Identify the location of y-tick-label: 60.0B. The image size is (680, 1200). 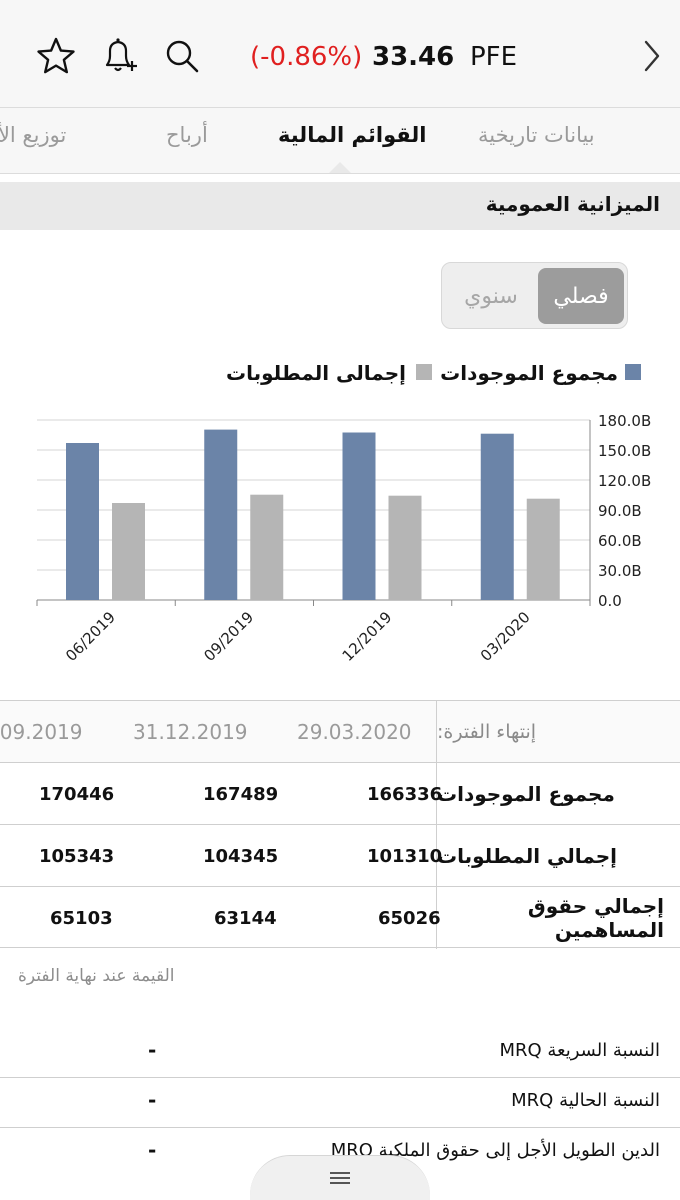
(620, 541).